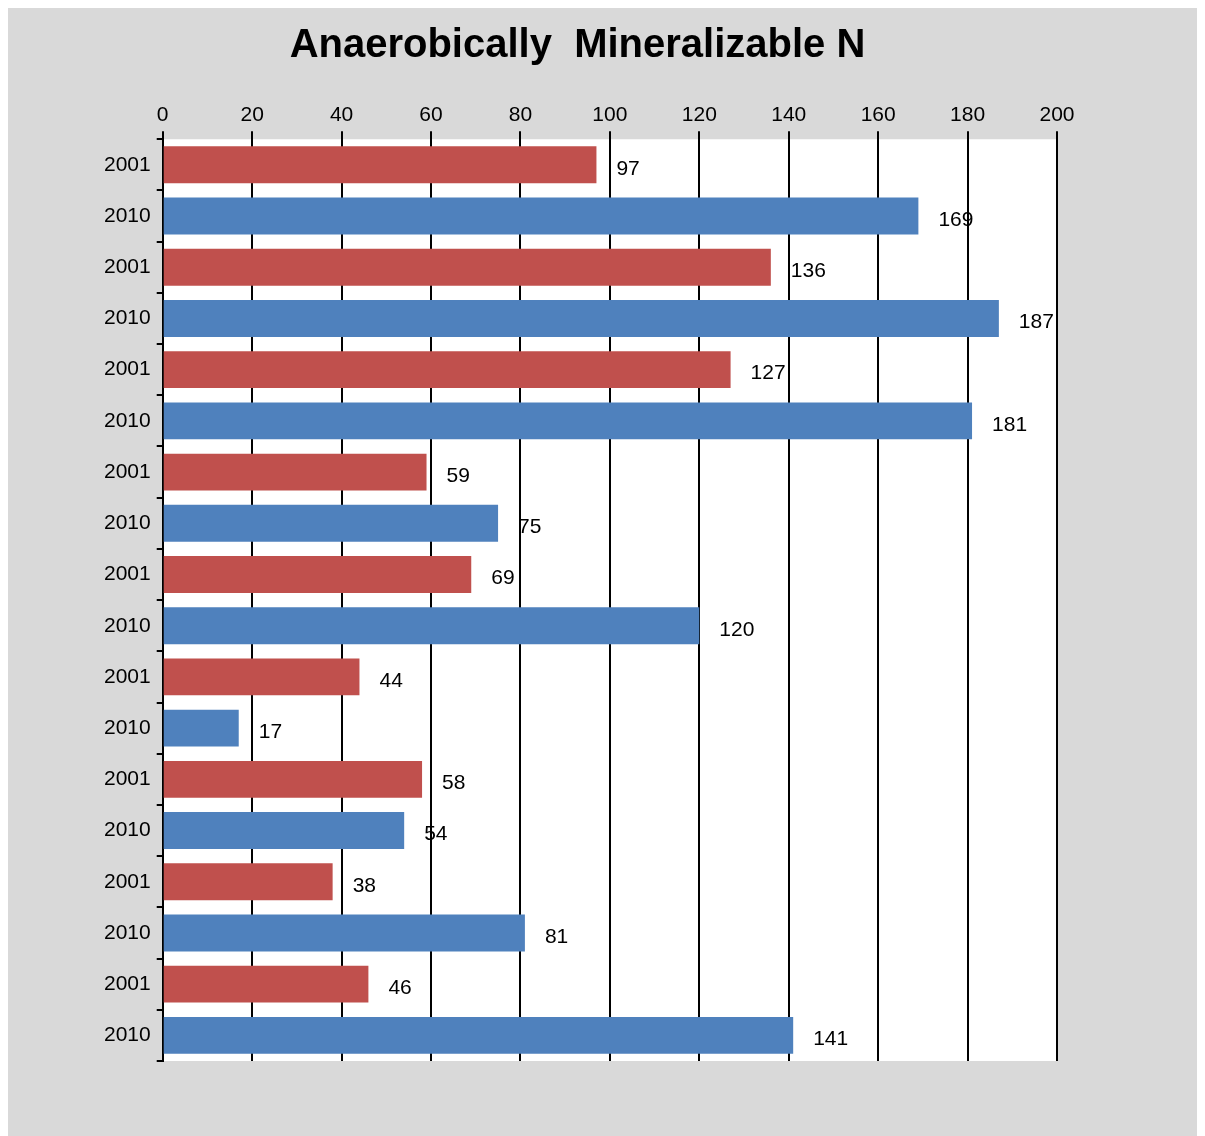  I want to click on x-tick-label: 0, so click(162, 114).